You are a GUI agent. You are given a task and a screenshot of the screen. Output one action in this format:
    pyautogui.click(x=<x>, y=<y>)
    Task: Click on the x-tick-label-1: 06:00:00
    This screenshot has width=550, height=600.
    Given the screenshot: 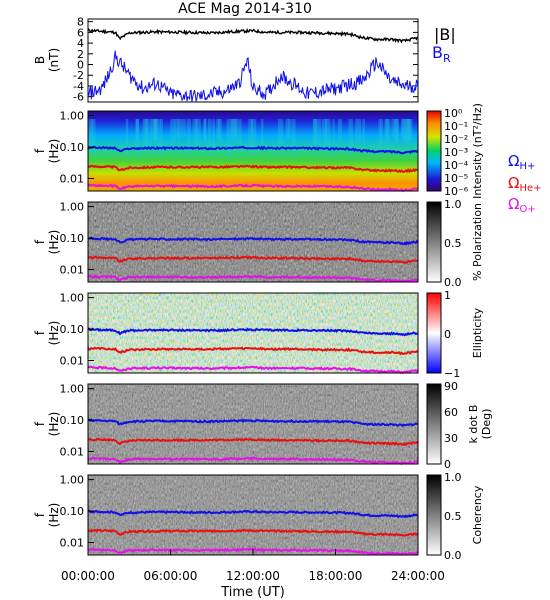 What is the action you would take?
    pyautogui.click(x=171, y=576)
    